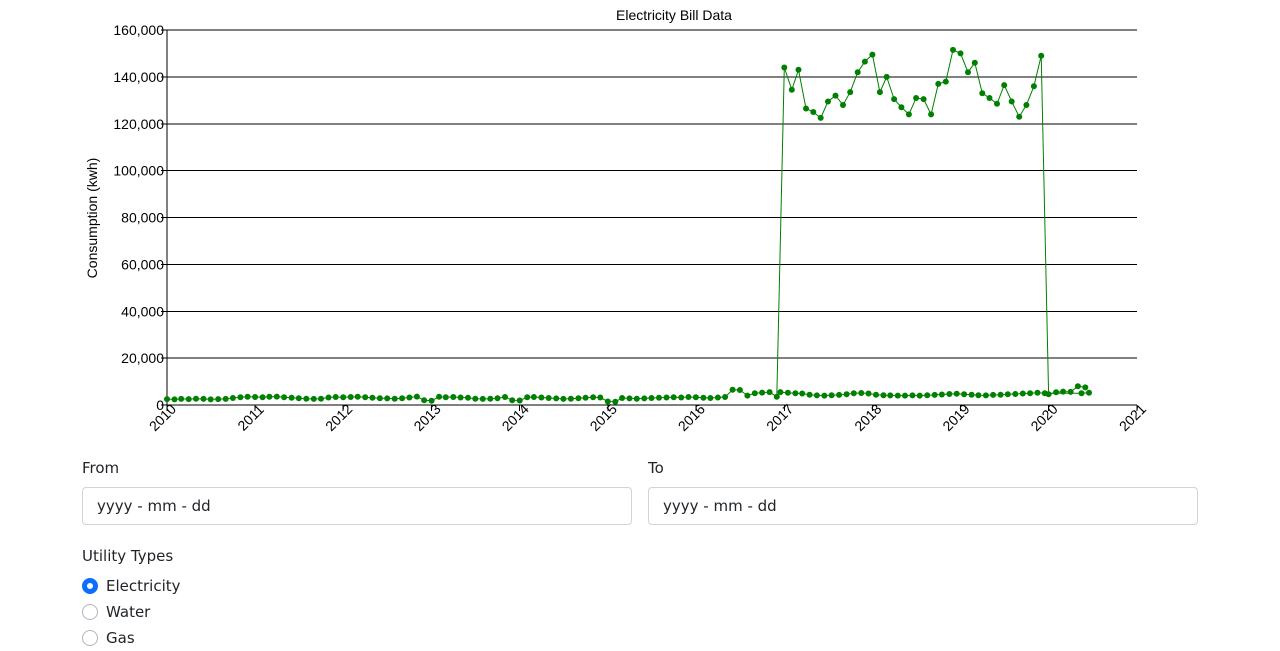  What do you see at coordinates (142, 311) in the screenshot?
I see `y-tick-label: 40,000` at bounding box center [142, 311].